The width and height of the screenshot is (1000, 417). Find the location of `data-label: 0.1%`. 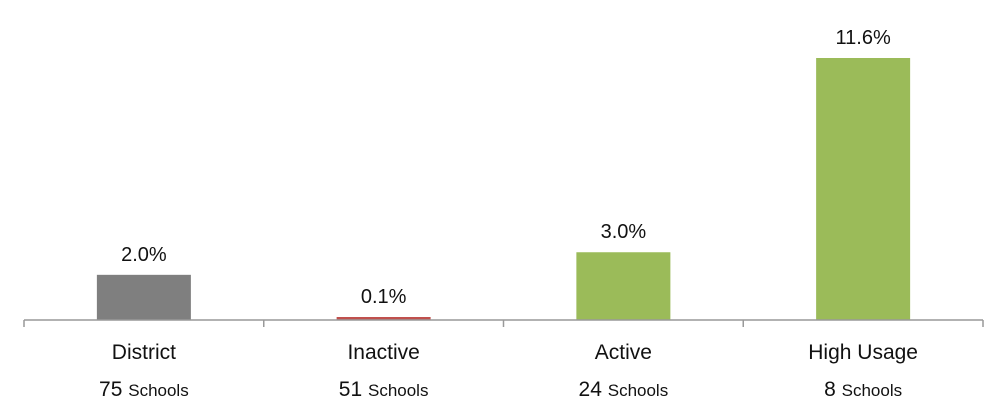

data-label: 0.1% is located at coordinates (384, 297).